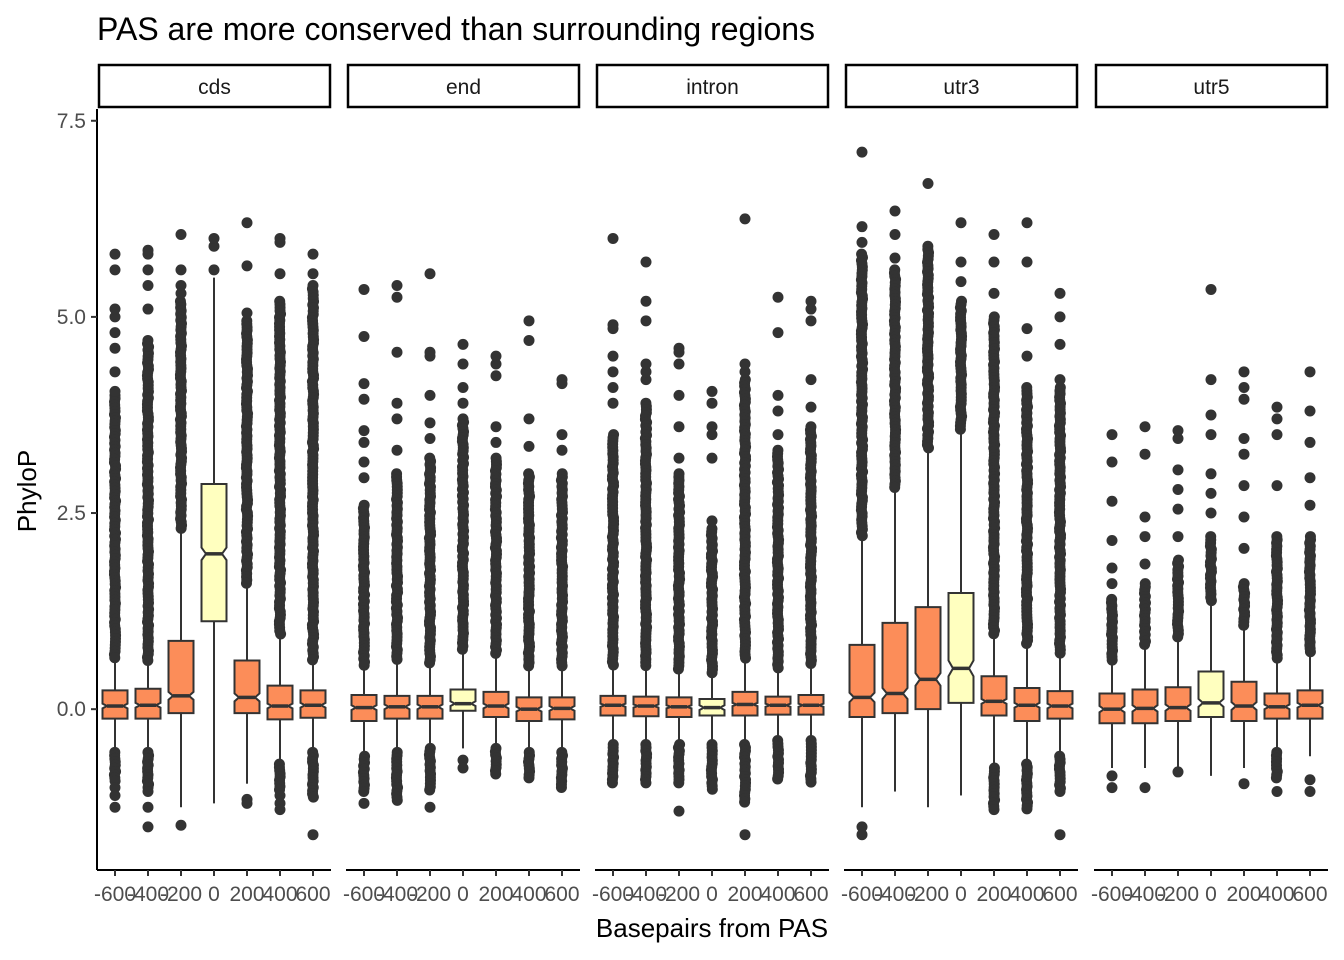 Image resolution: width=1344 pixels, height=960 pixels. Describe the element at coordinates (1178, 601) in the screenshot. I see `box-utr5--200` at that location.